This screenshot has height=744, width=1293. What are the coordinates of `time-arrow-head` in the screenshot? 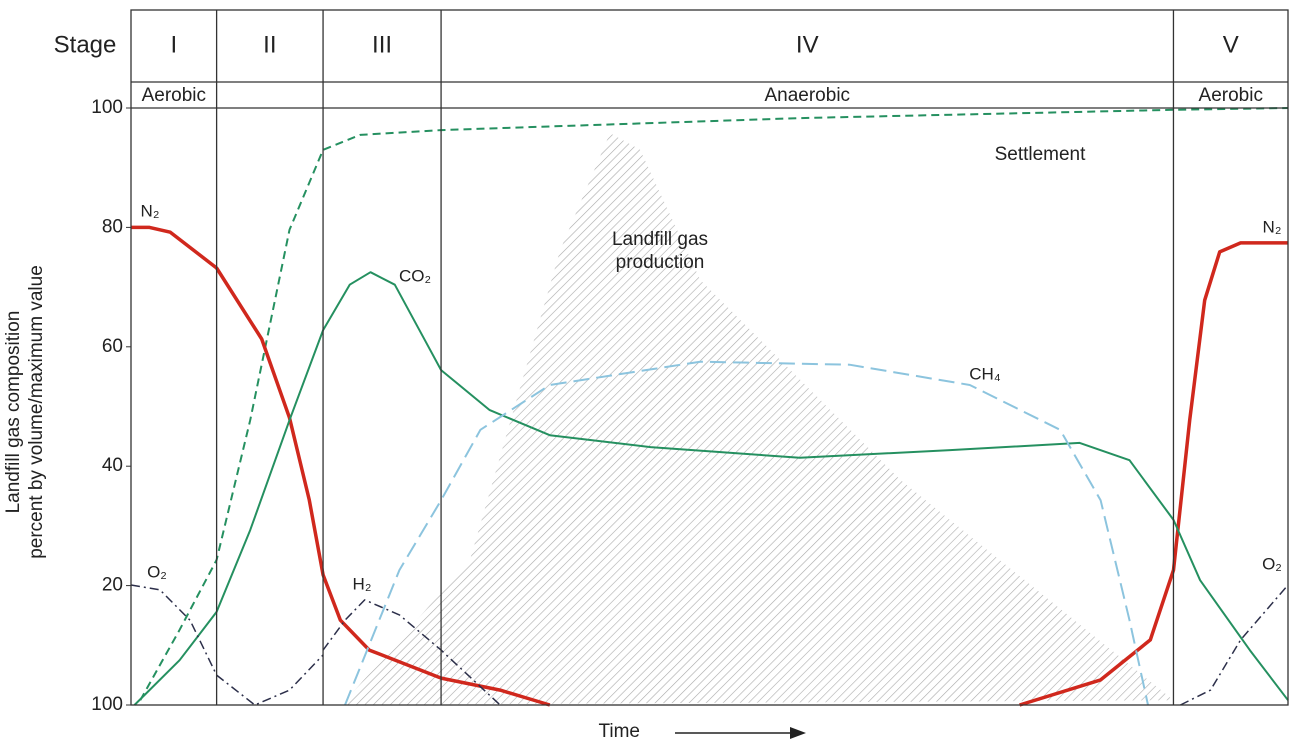 It's located at (798, 733).